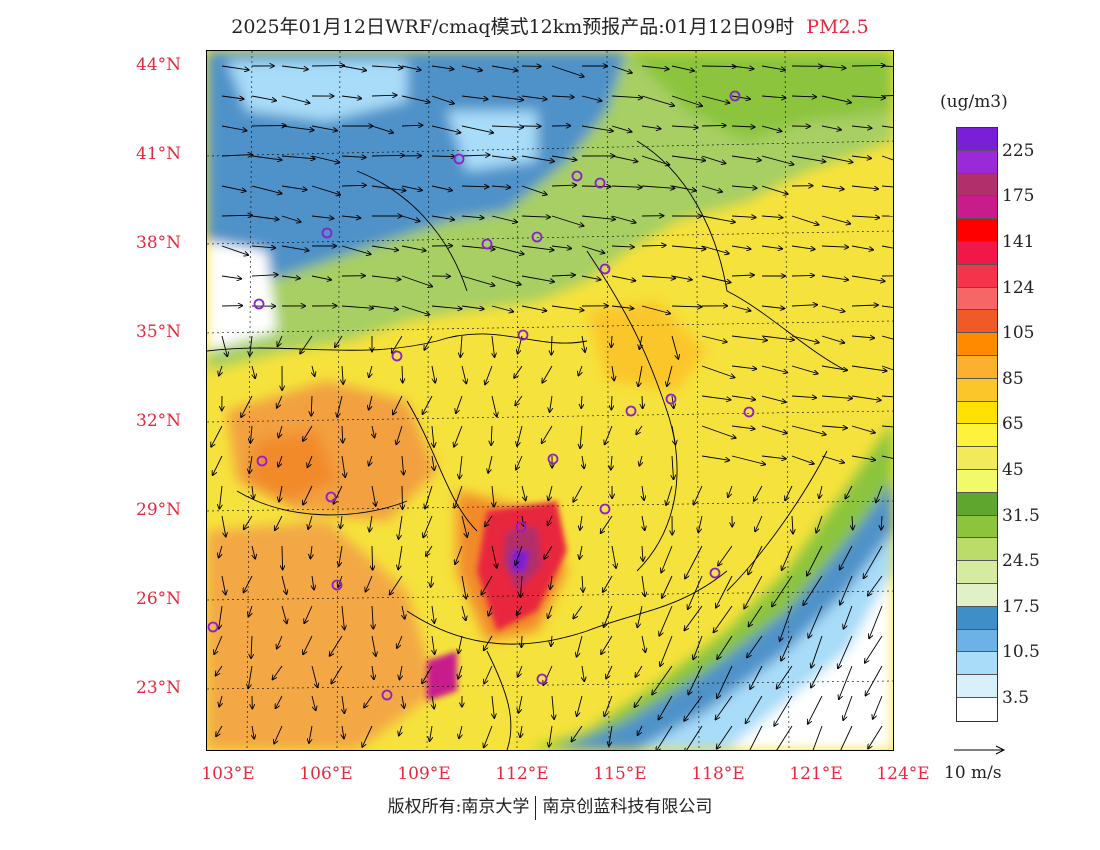 The image size is (1100, 850). What do you see at coordinates (710, 585) in the screenshot?
I see `sea-zone` at bounding box center [710, 585].